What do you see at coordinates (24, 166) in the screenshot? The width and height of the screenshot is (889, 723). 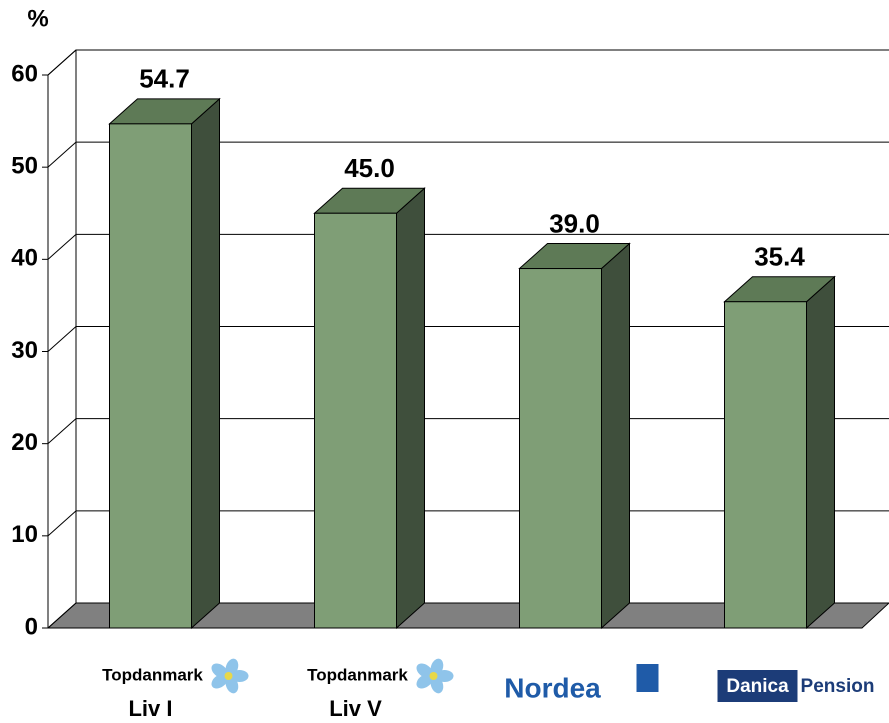 I see `y-tick-label: 50` at bounding box center [24, 166].